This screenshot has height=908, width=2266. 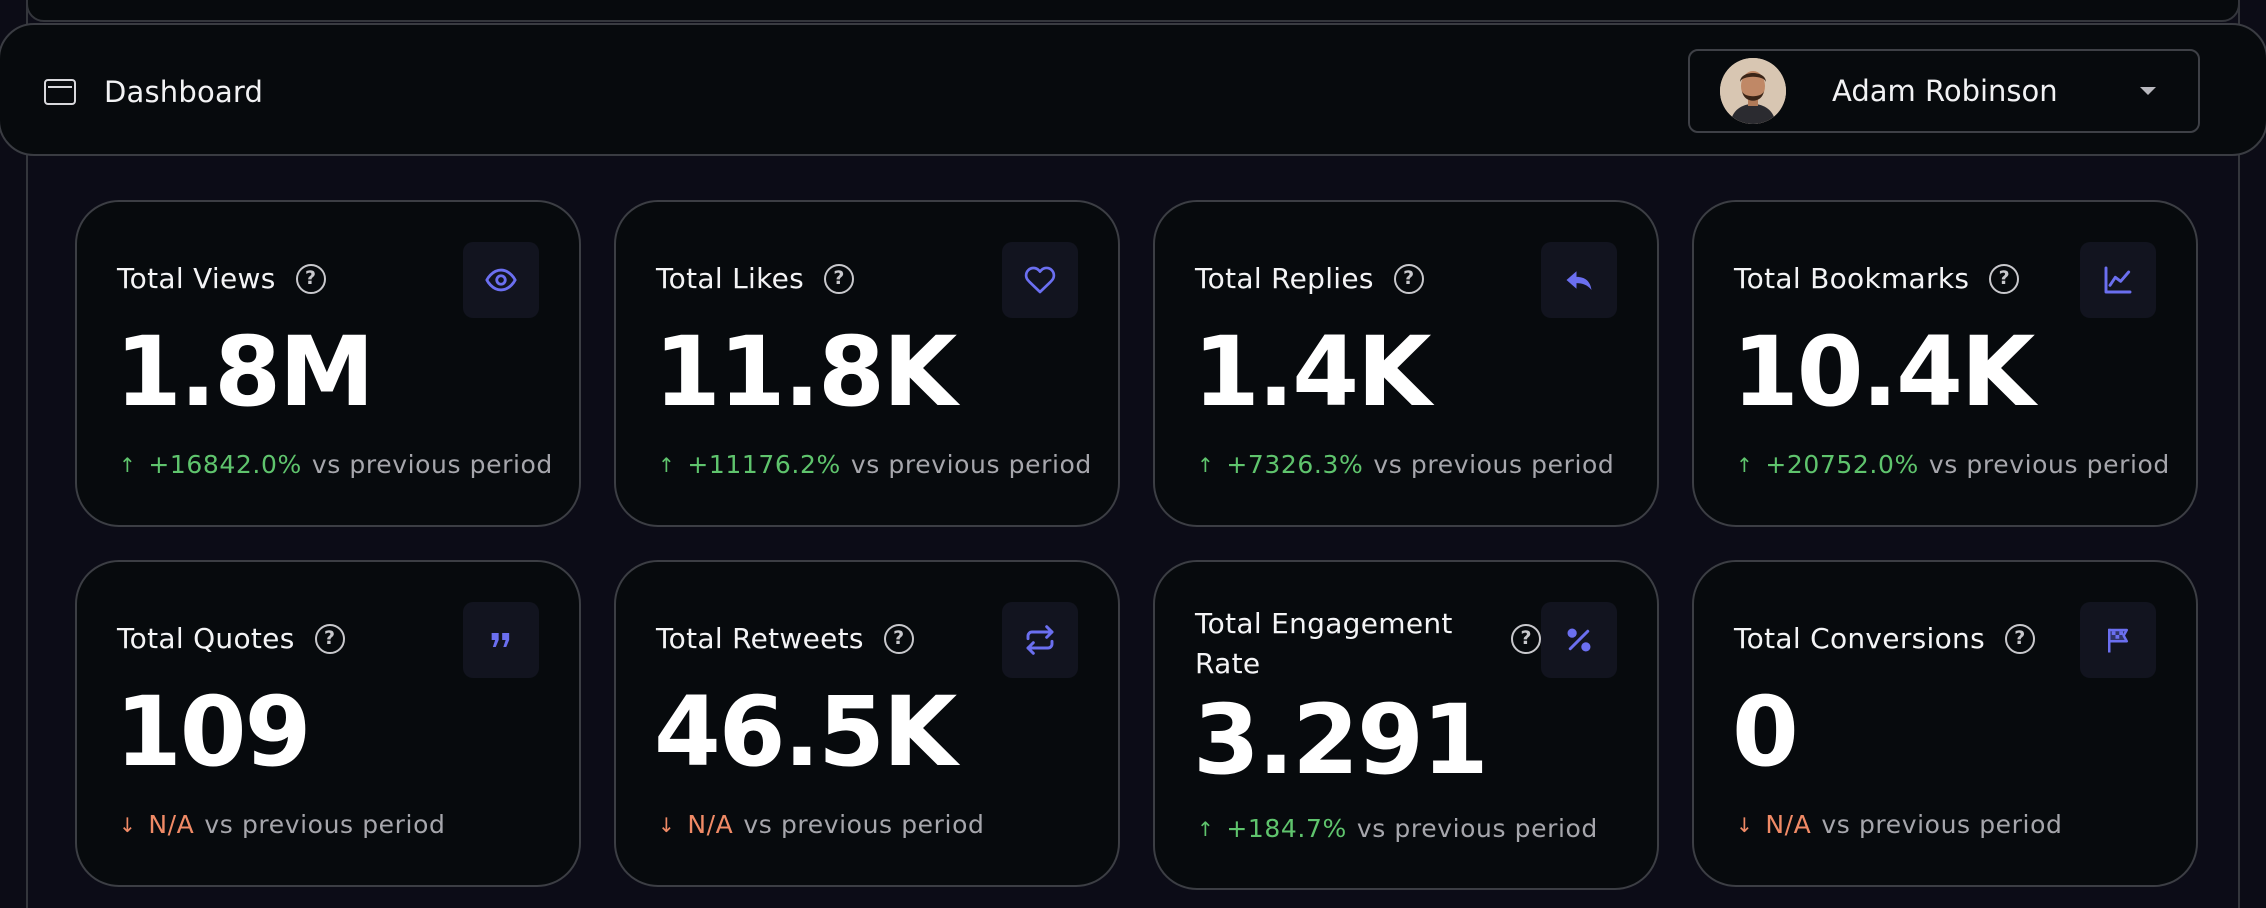 I want to click on stat-value: 11.8K, so click(x=805, y=372).